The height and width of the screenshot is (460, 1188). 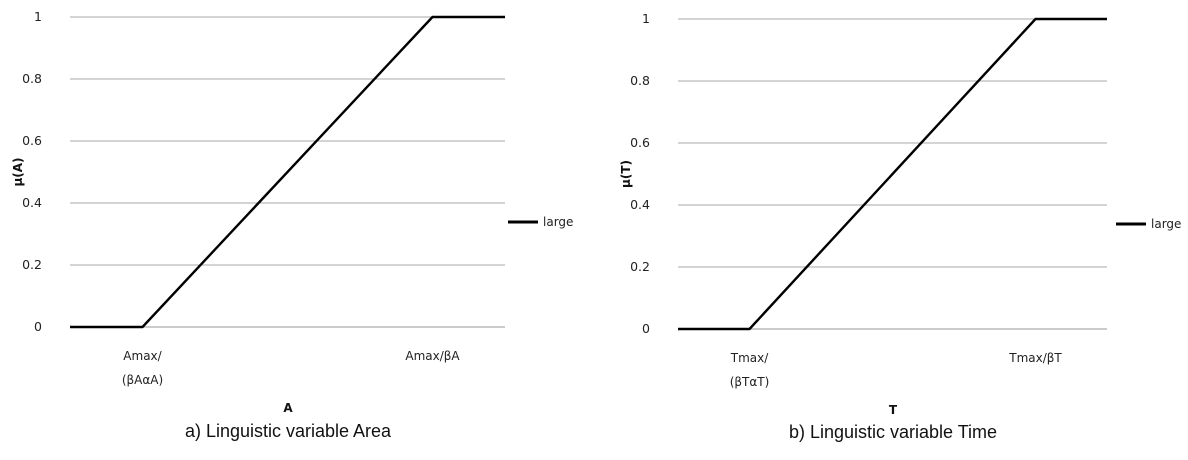 What do you see at coordinates (749, 358) in the screenshot?
I see `x-category-line: Tmax/` at bounding box center [749, 358].